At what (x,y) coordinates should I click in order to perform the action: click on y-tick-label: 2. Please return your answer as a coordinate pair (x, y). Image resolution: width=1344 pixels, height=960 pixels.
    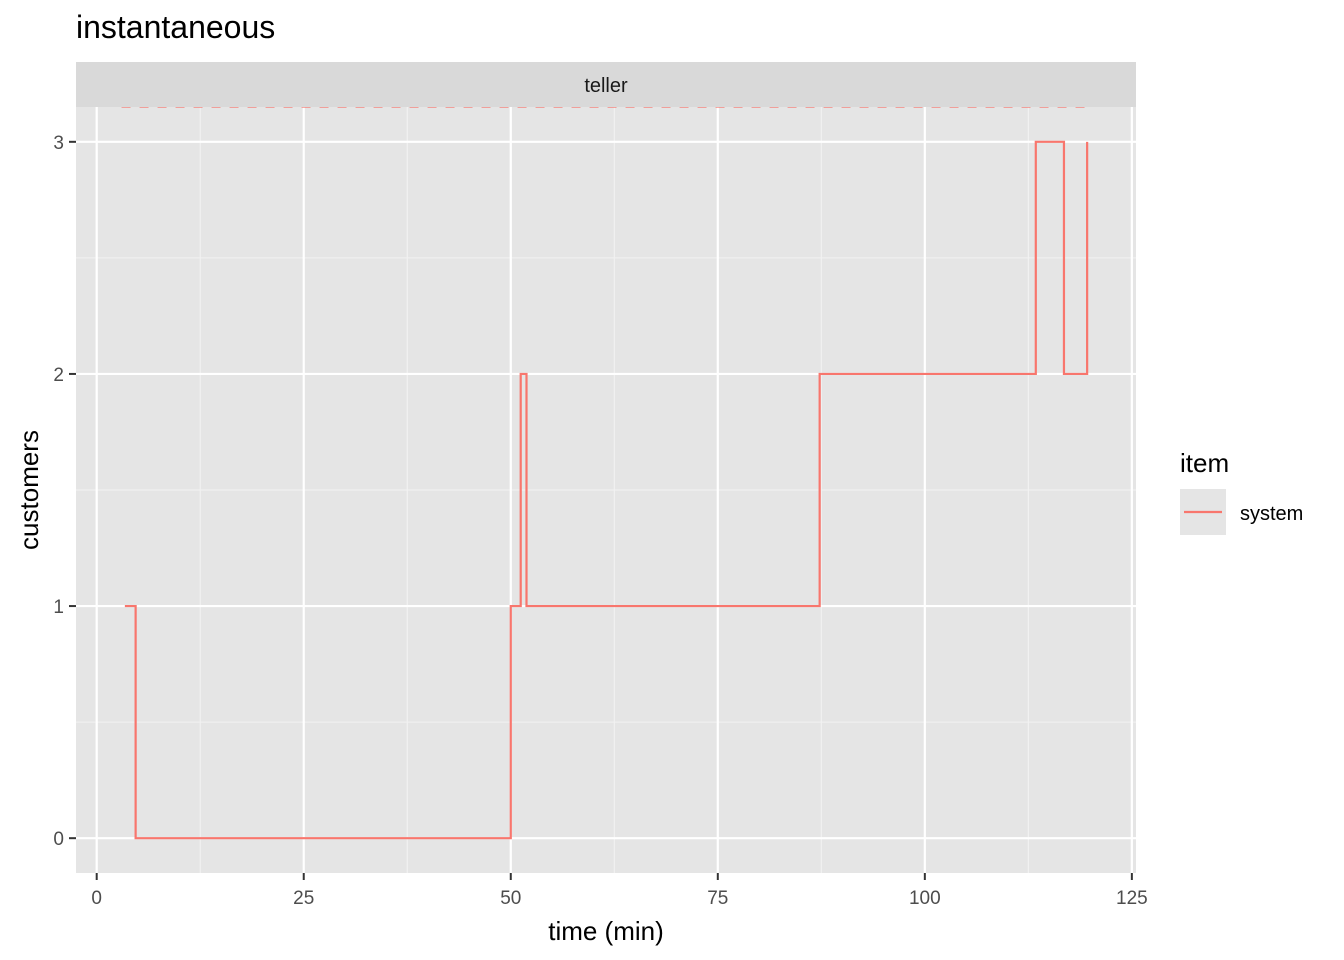
    Looking at the image, I should click on (58, 375).